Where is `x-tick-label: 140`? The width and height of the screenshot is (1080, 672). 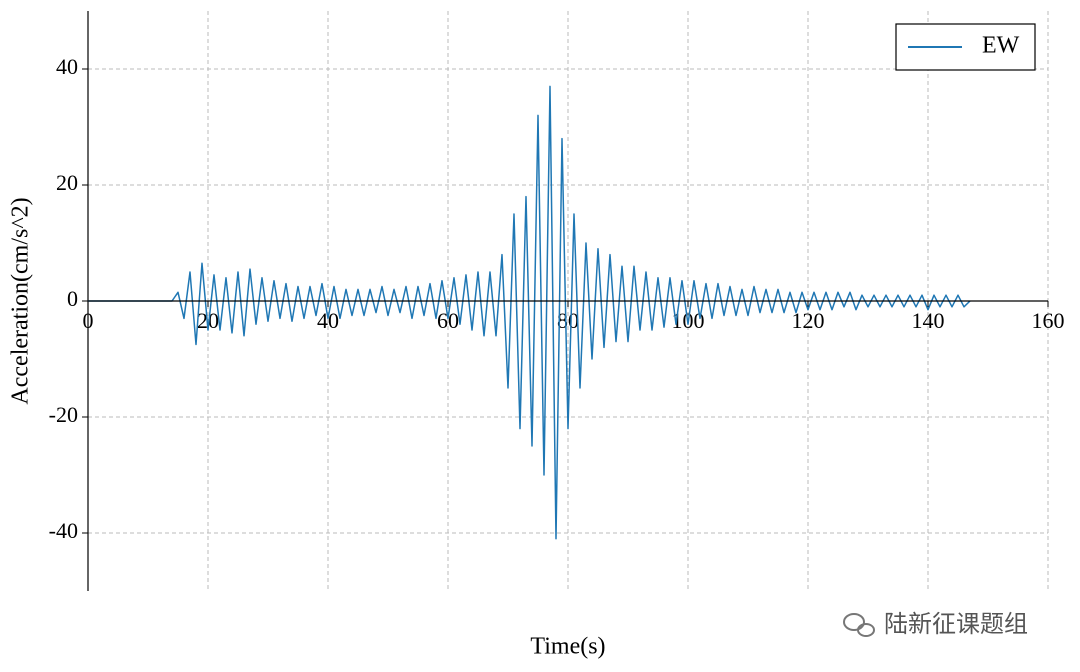
x-tick-label: 140 is located at coordinates (928, 320).